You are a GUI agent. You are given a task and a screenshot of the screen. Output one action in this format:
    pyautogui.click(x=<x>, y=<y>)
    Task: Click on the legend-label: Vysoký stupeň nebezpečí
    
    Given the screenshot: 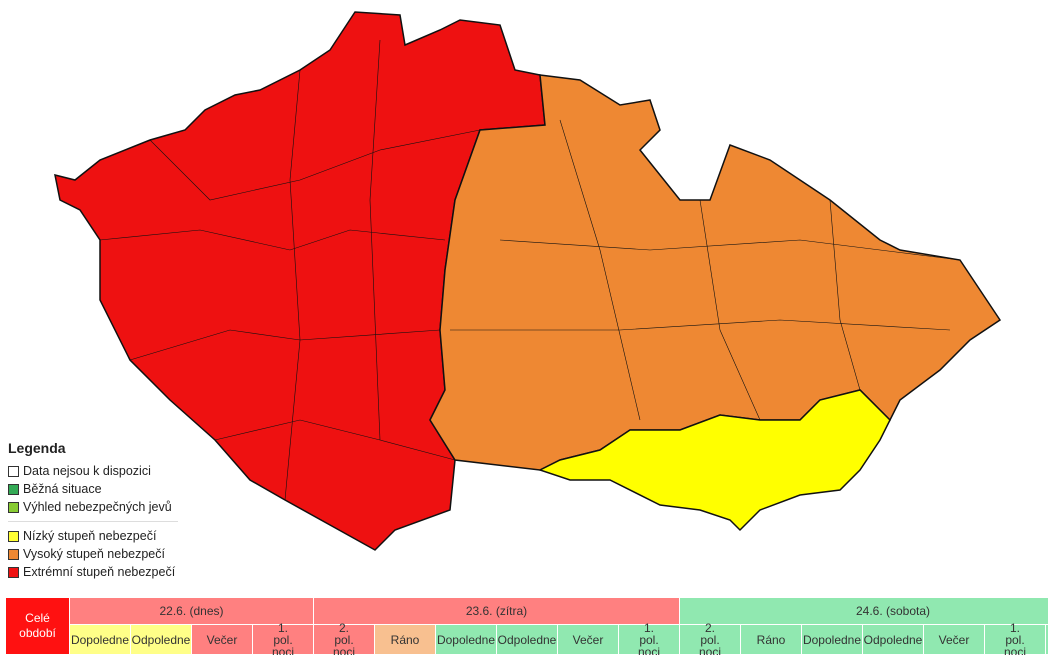 What is the action you would take?
    pyautogui.click(x=94, y=554)
    